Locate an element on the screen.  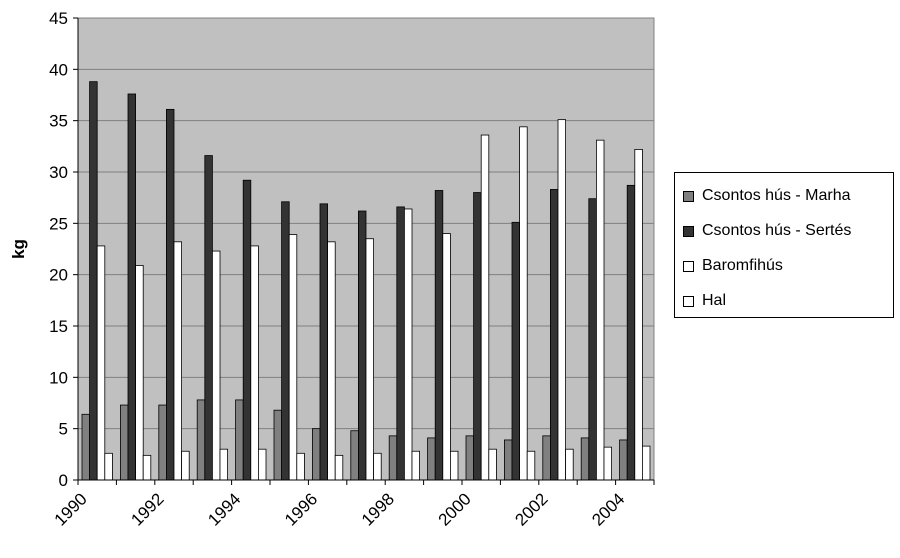
bar-1-2003 is located at coordinates (585, 459).